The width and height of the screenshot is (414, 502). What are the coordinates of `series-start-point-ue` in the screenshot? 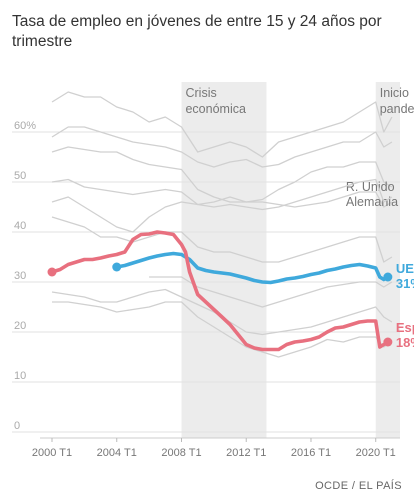 It's located at (117, 267).